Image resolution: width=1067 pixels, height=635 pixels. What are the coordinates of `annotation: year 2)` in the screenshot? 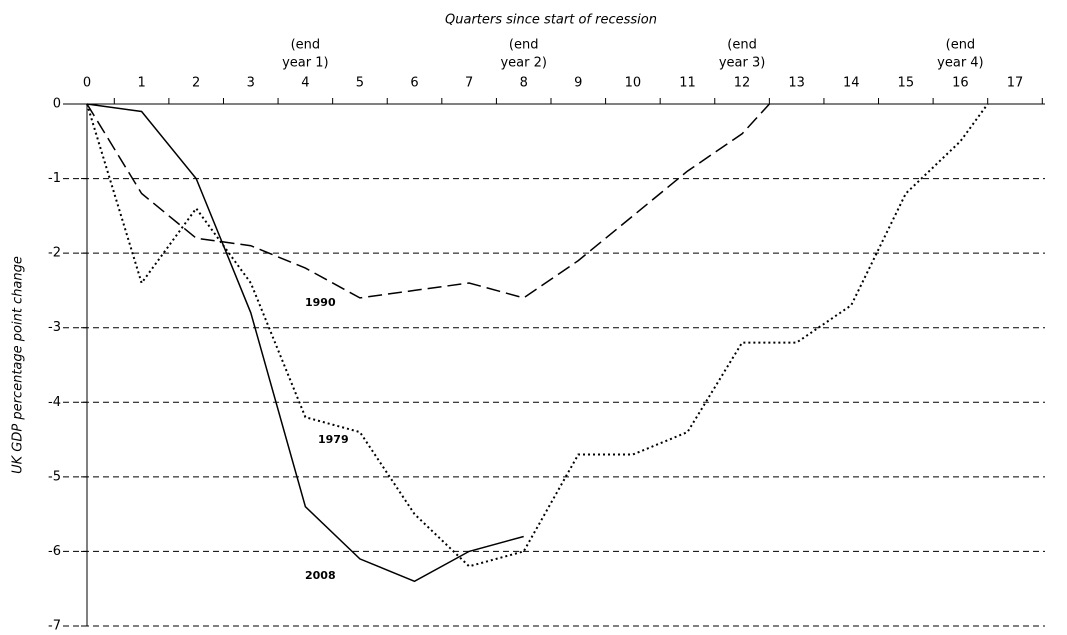 It's located at (523, 63).